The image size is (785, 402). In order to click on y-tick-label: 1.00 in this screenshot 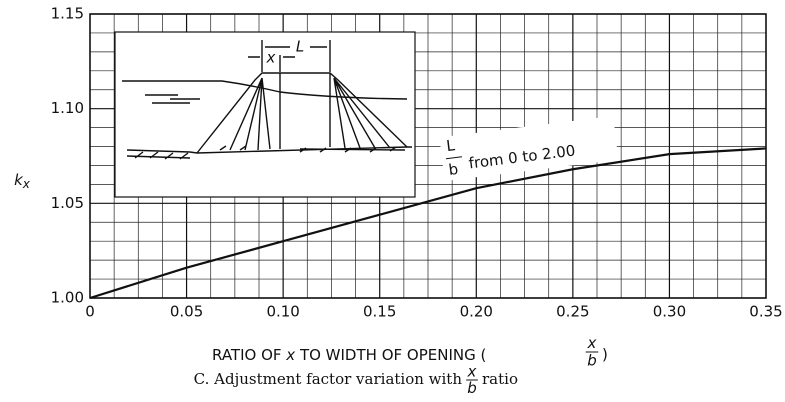, I will do `click(67, 298)`.